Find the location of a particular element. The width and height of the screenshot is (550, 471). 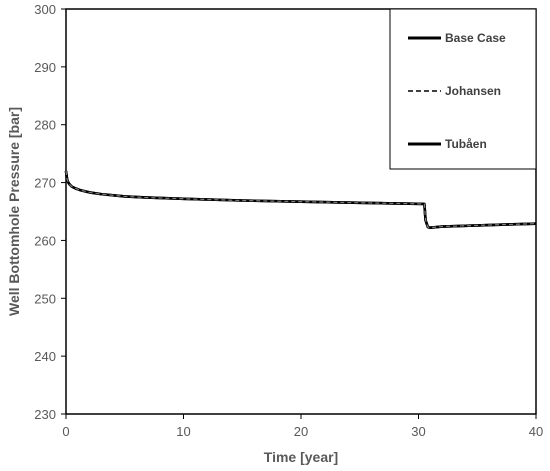

x-axis-ticks: 0 10 20 30 40 is located at coordinates (302, 426).